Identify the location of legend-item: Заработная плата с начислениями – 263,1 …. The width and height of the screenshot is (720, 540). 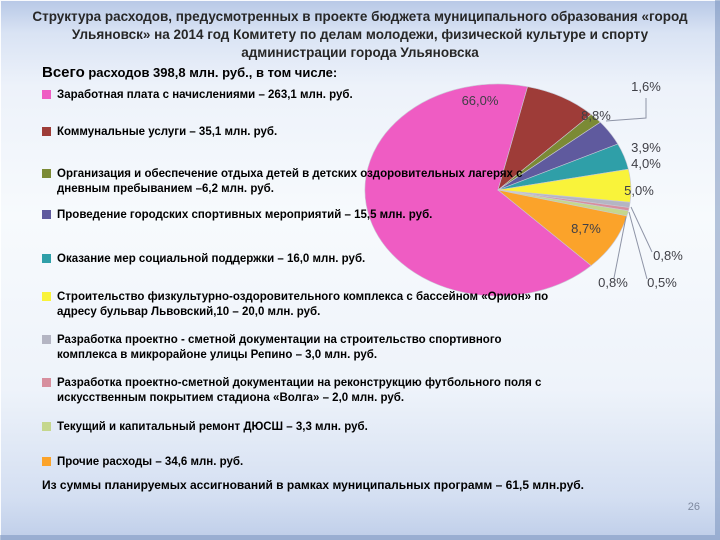
(197, 95).